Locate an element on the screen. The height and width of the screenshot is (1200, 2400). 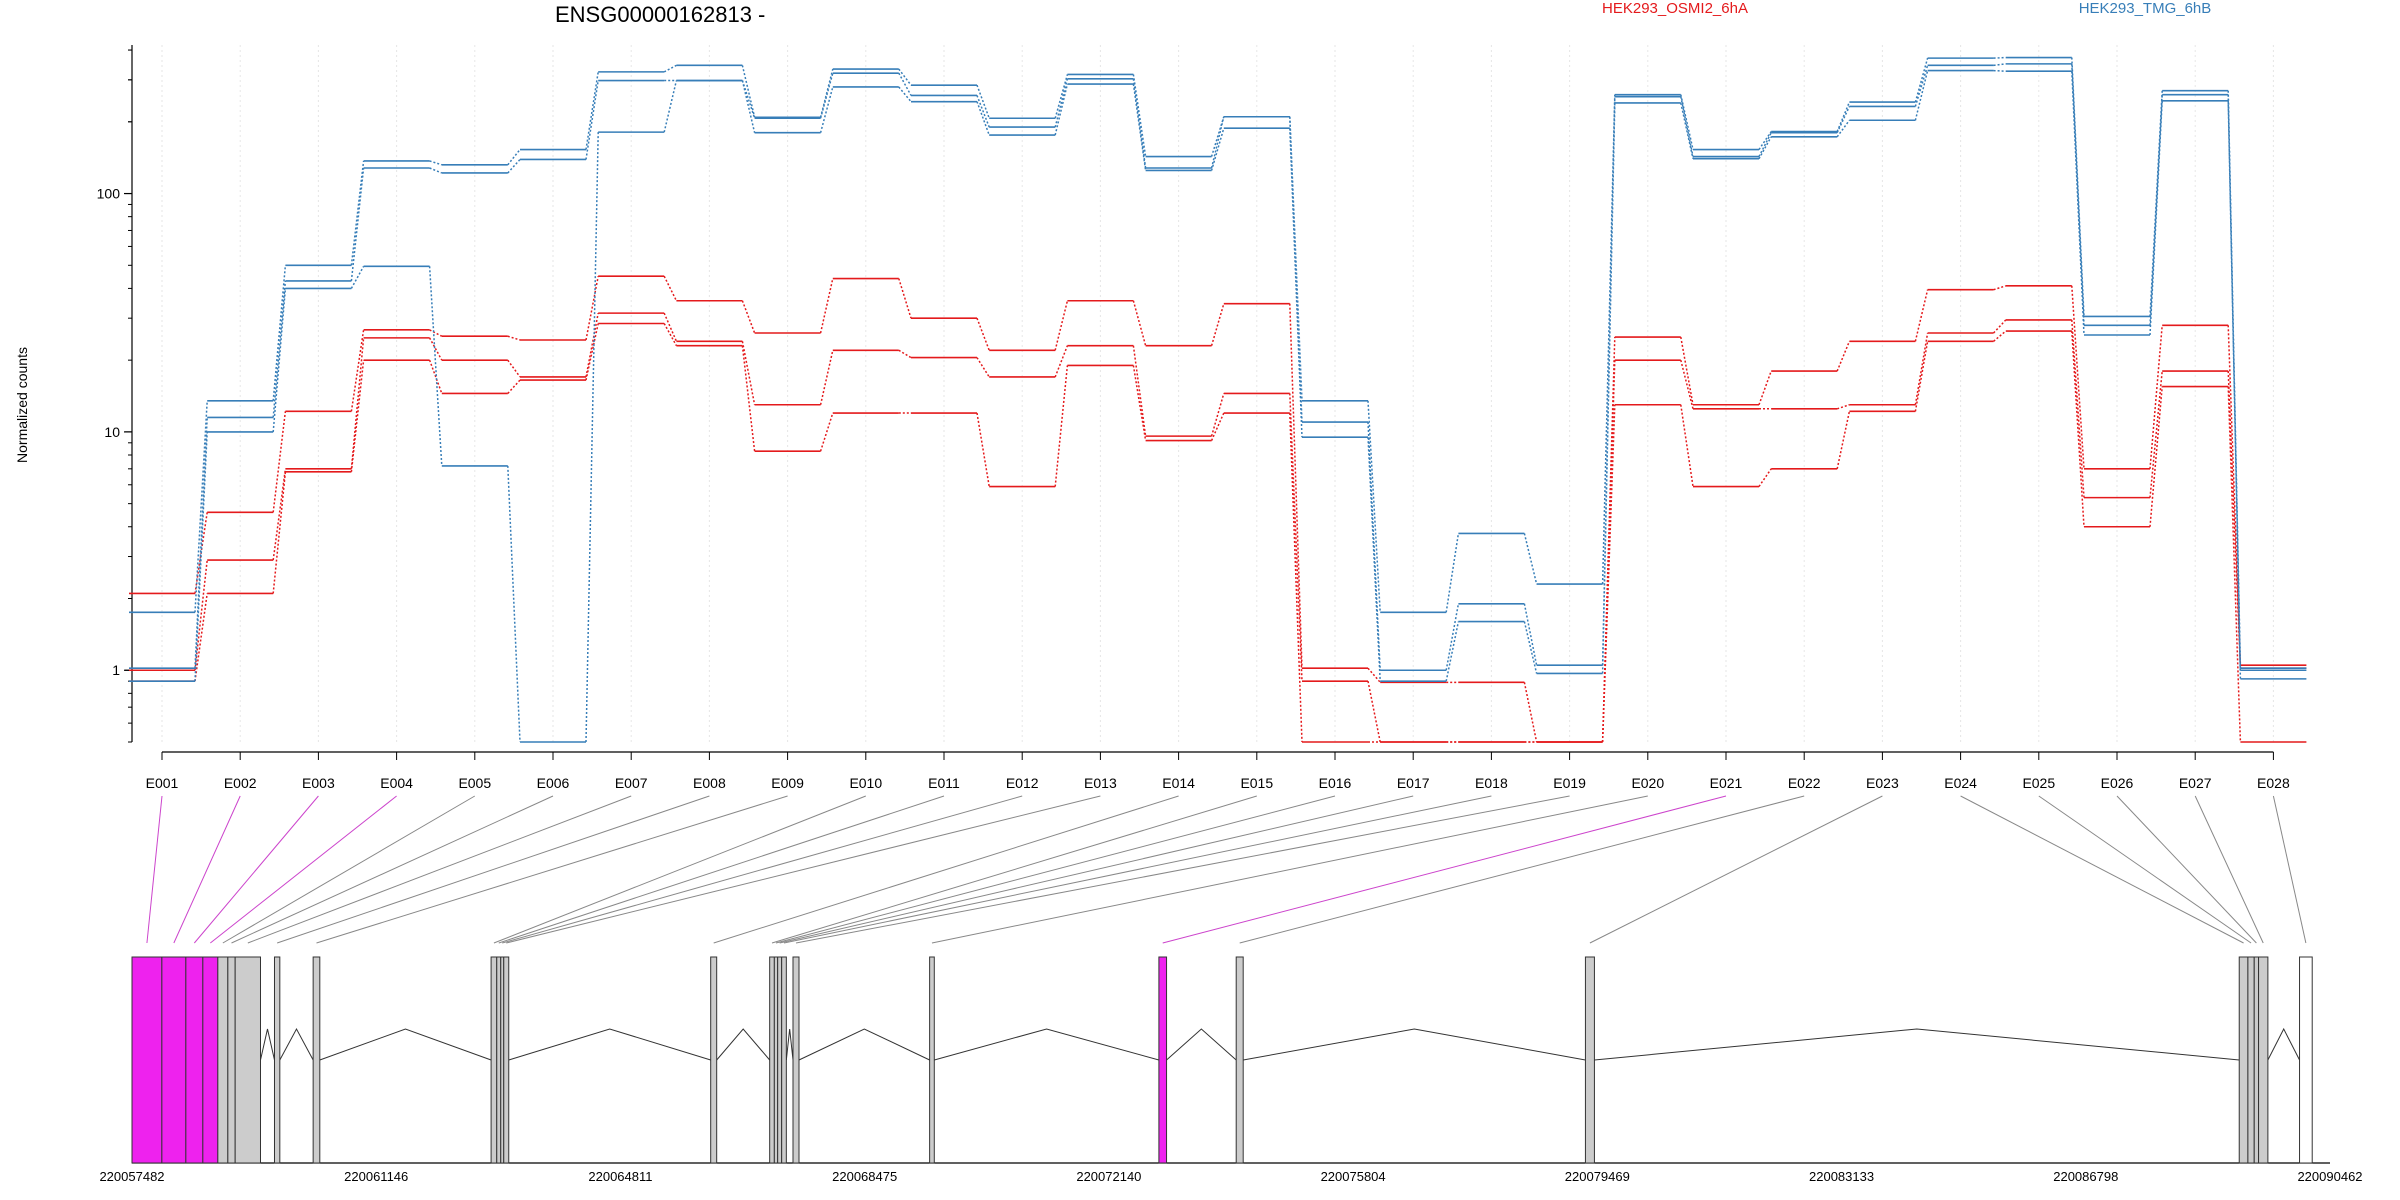
coordinate-label: 220090462 is located at coordinates (2329, 1176).